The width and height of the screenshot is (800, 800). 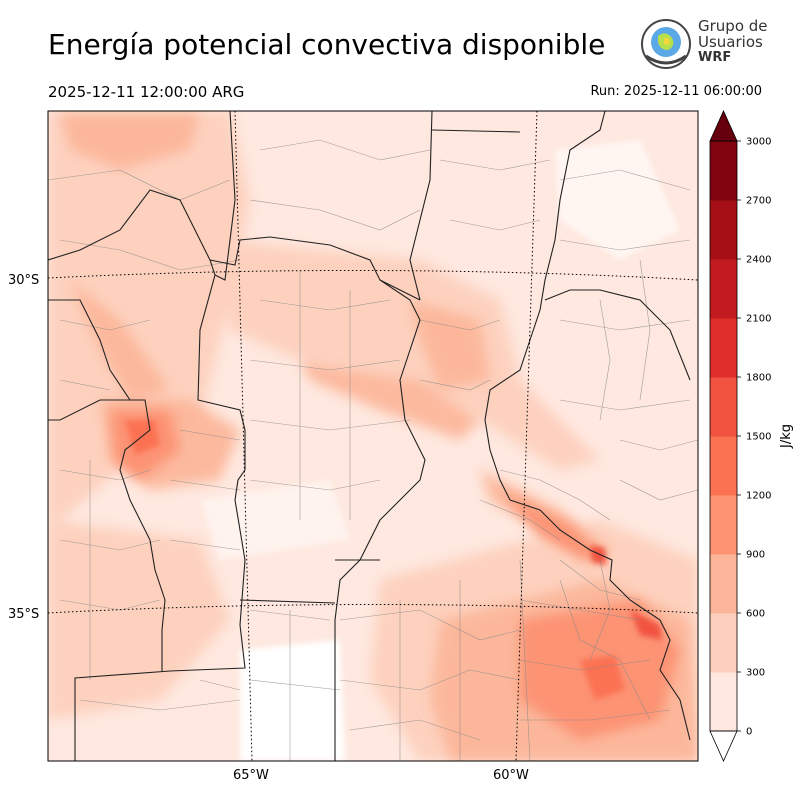 I want to click on lon-label-60w: 60°W, so click(x=511, y=775).